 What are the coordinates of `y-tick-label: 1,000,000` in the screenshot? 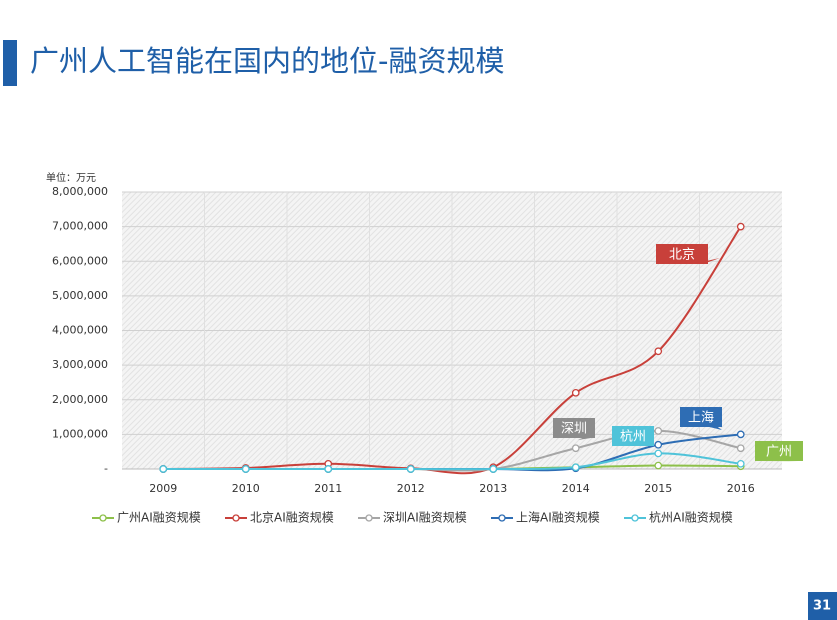 It's located at (80, 433).